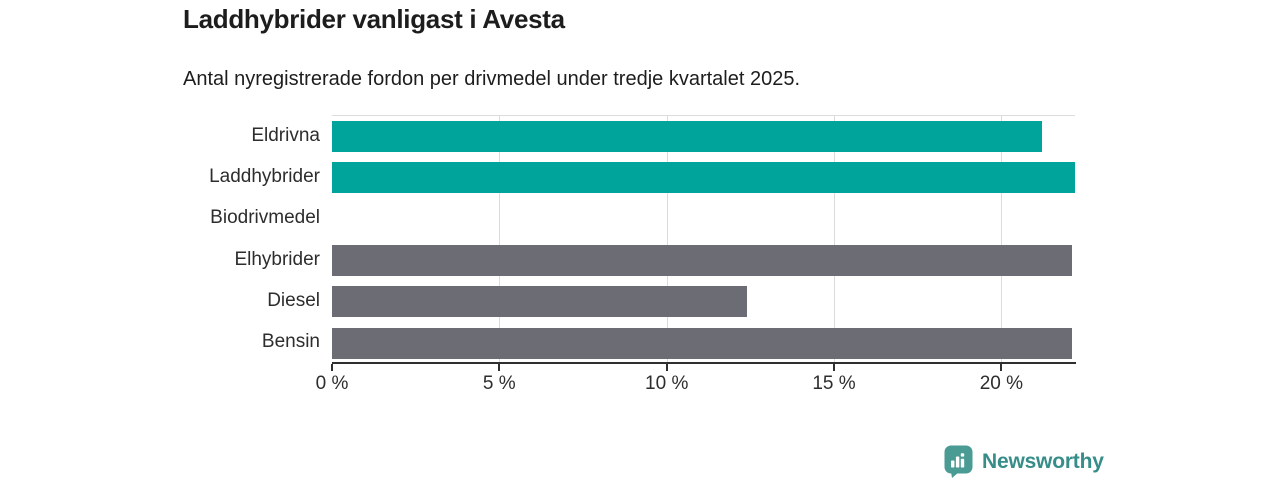 This screenshot has height=480, width=1280. Describe the element at coordinates (290, 342) in the screenshot. I see `category-label: Bensin` at that location.